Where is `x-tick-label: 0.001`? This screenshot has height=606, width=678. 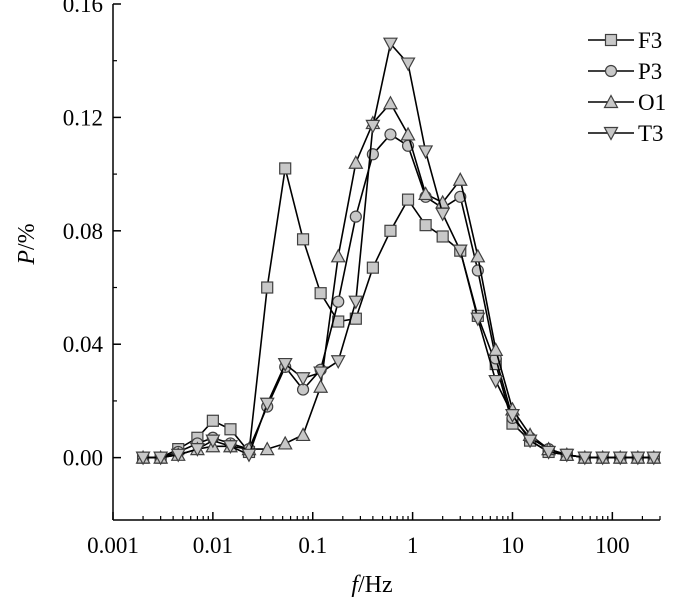
x-tick-label: 0.001 is located at coordinates (113, 545).